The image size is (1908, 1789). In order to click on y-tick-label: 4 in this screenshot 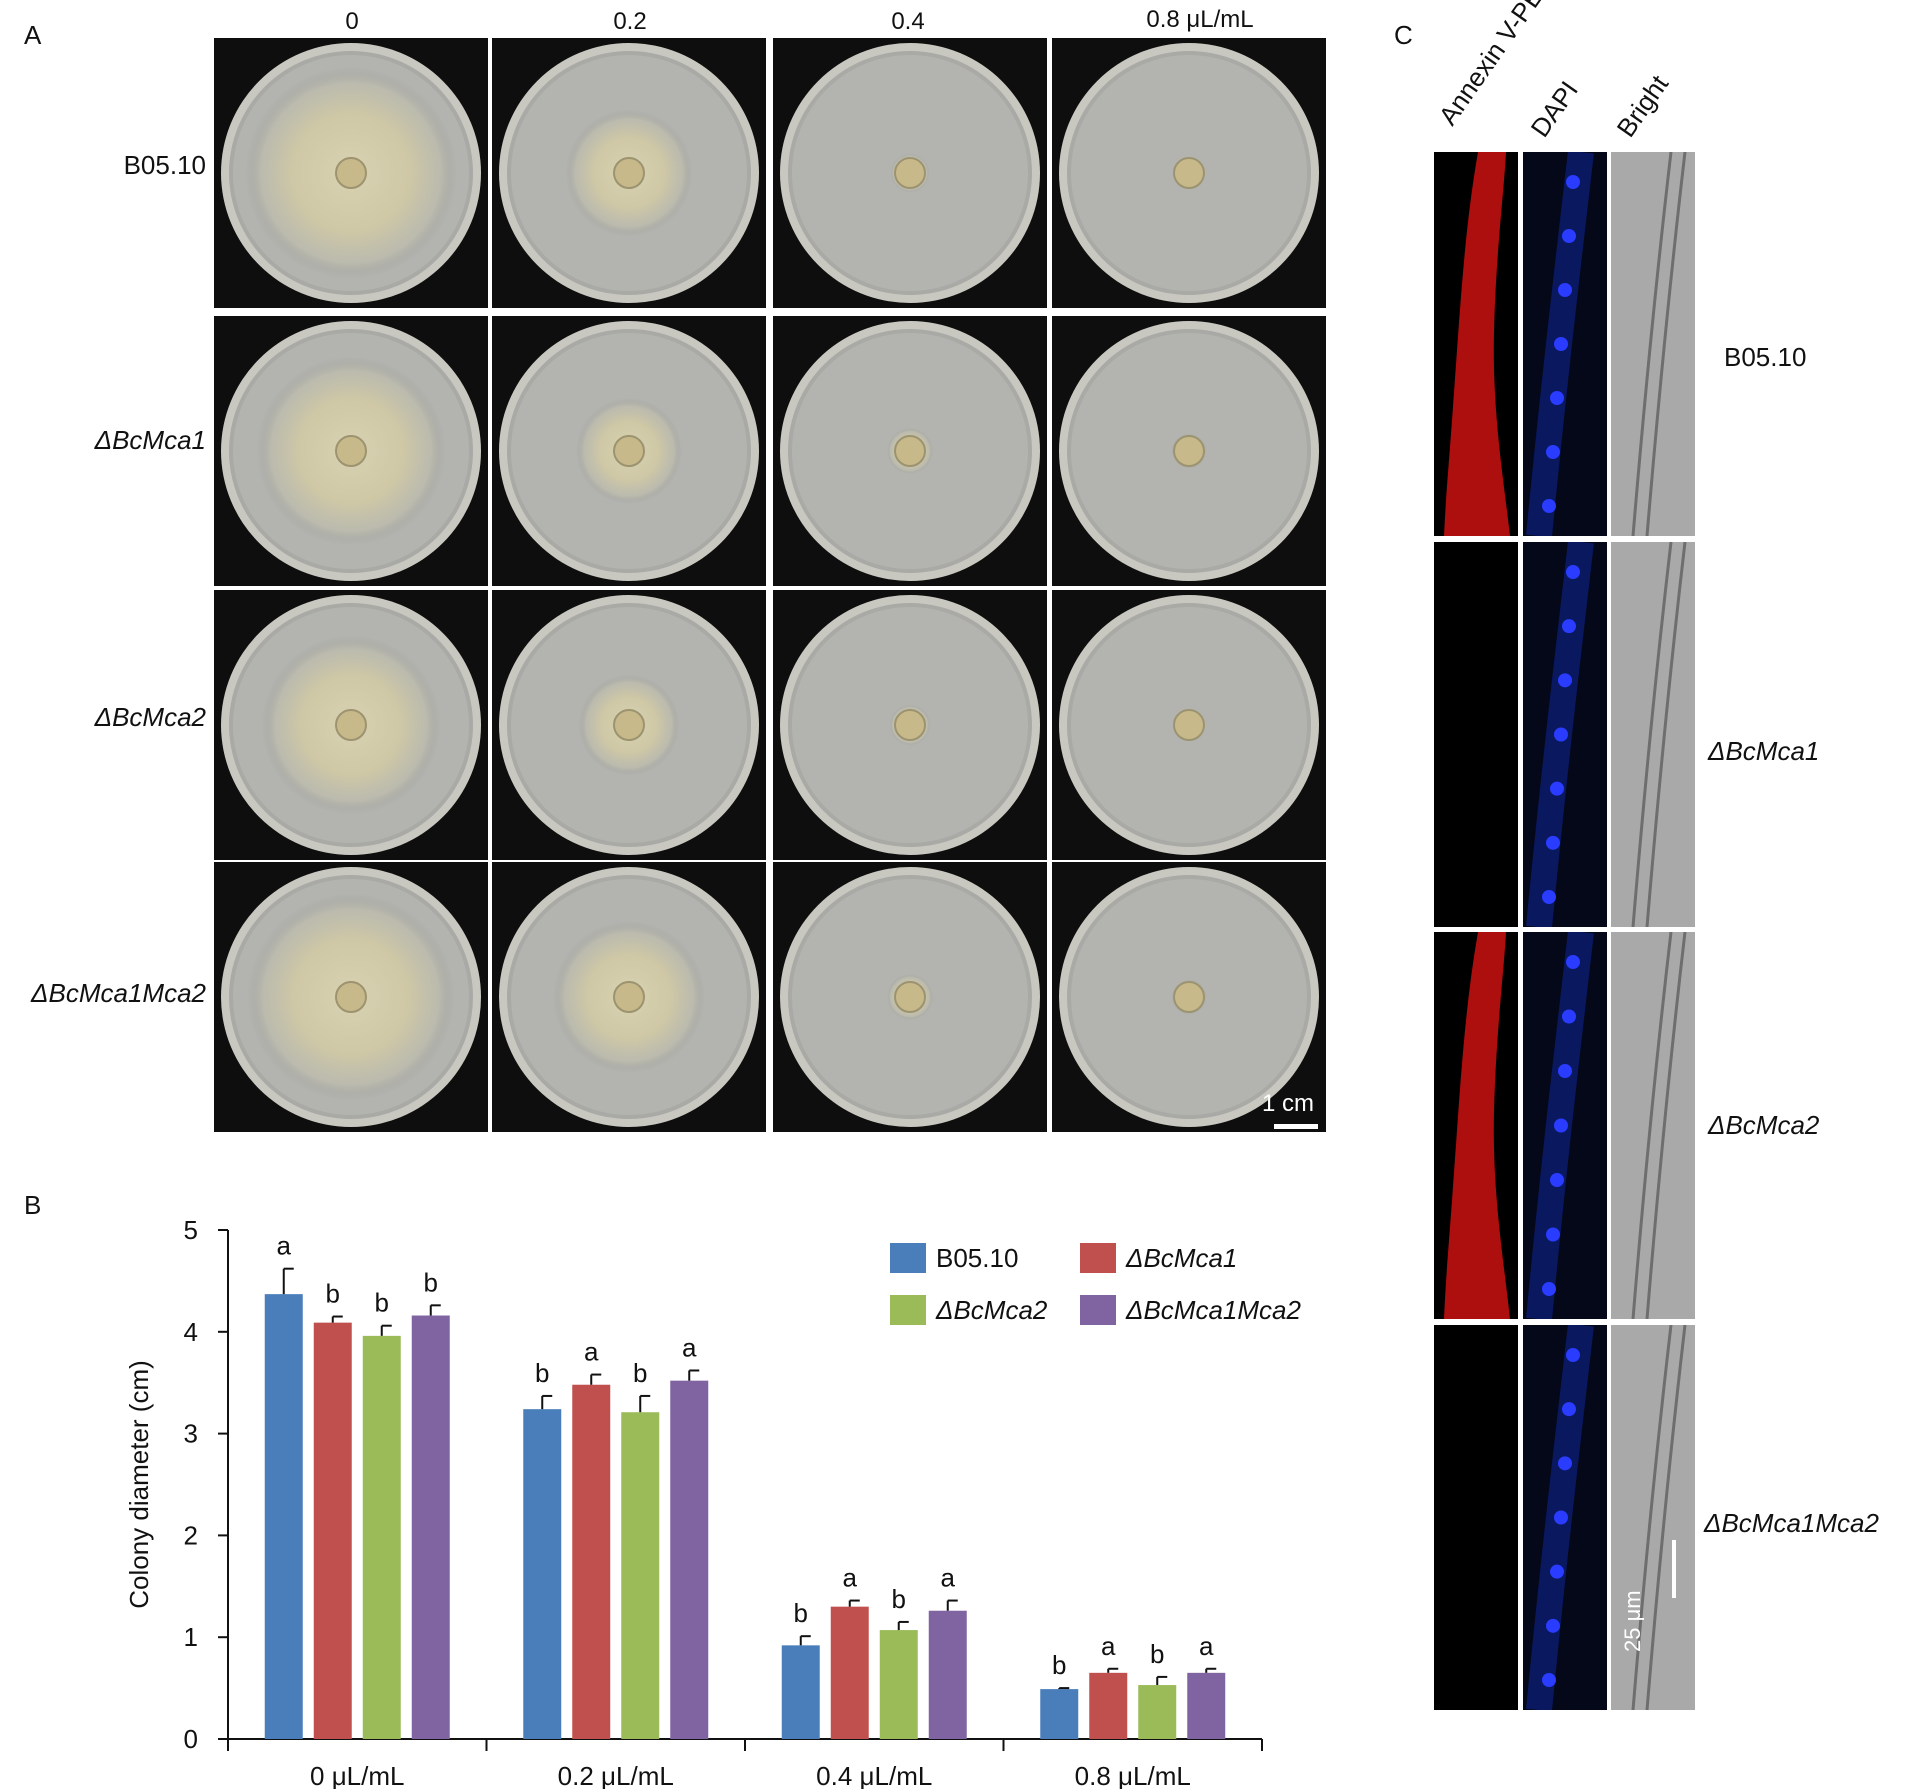, I will do `click(191, 1332)`.